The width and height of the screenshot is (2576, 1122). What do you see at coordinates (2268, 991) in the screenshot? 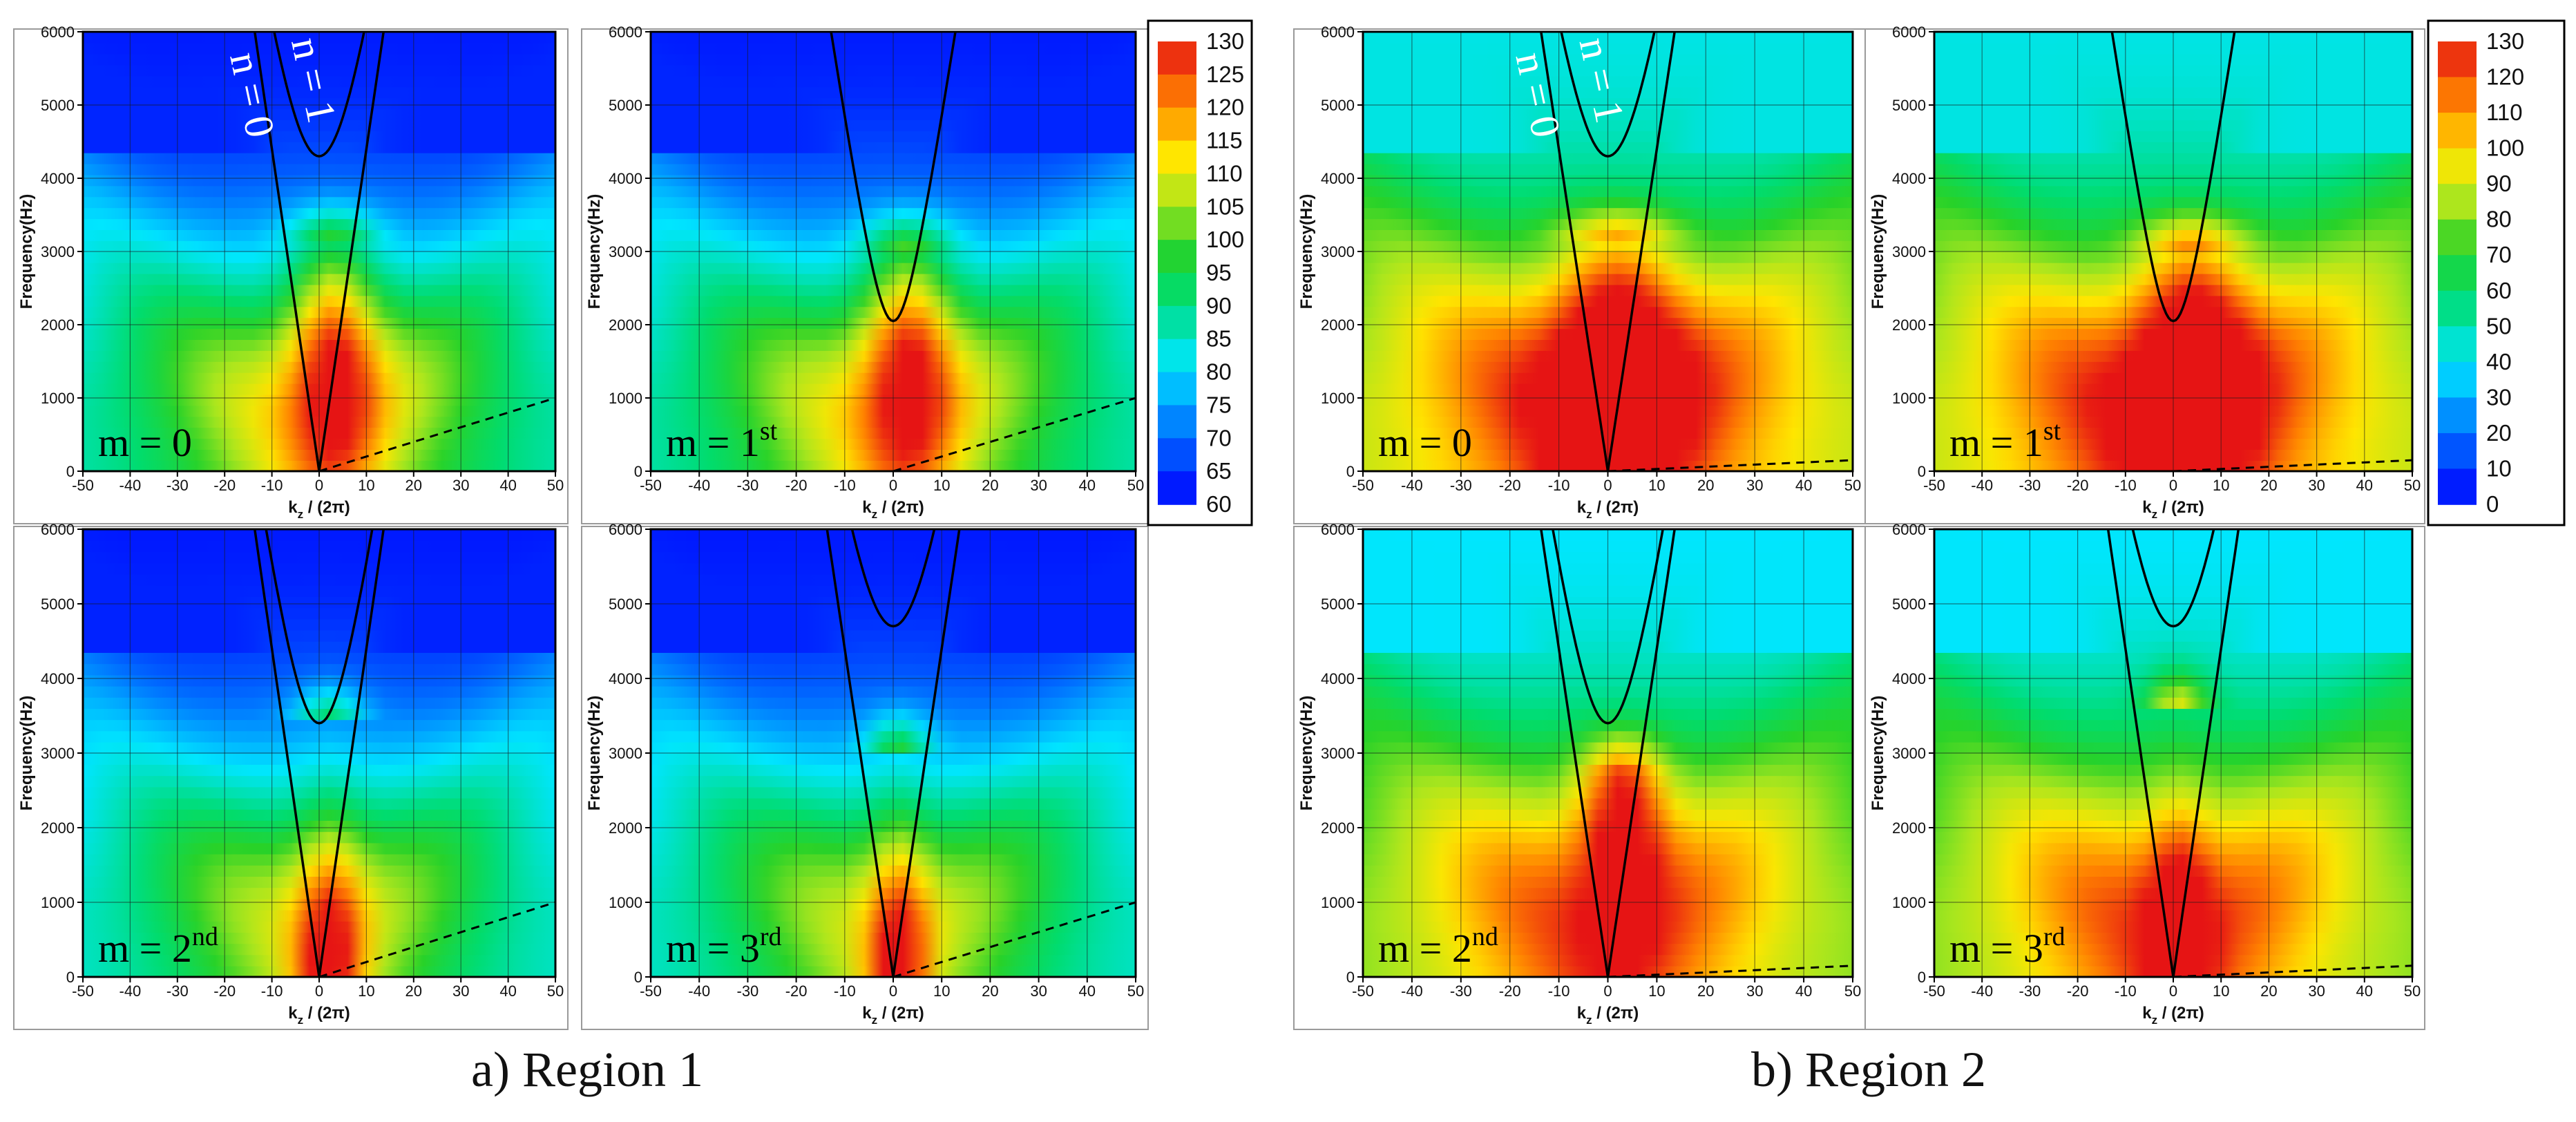
I see `x-tick-label: 20` at bounding box center [2268, 991].